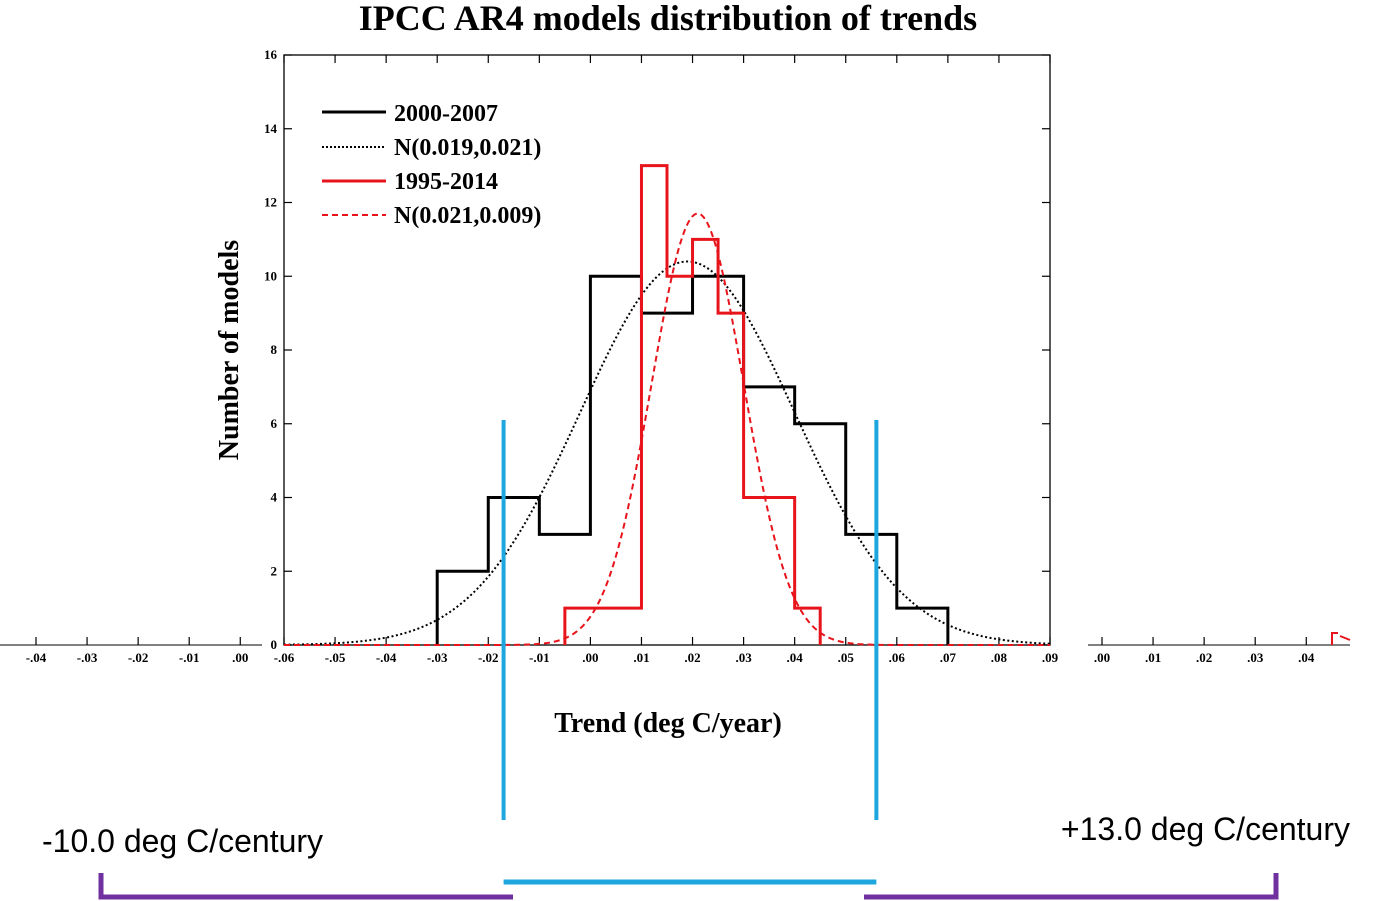 The image size is (1374, 901). What do you see at coordinates (1050, 657) in the screenshot?
I see `x-tick-label: .09` at bounding box center [1050, 657].